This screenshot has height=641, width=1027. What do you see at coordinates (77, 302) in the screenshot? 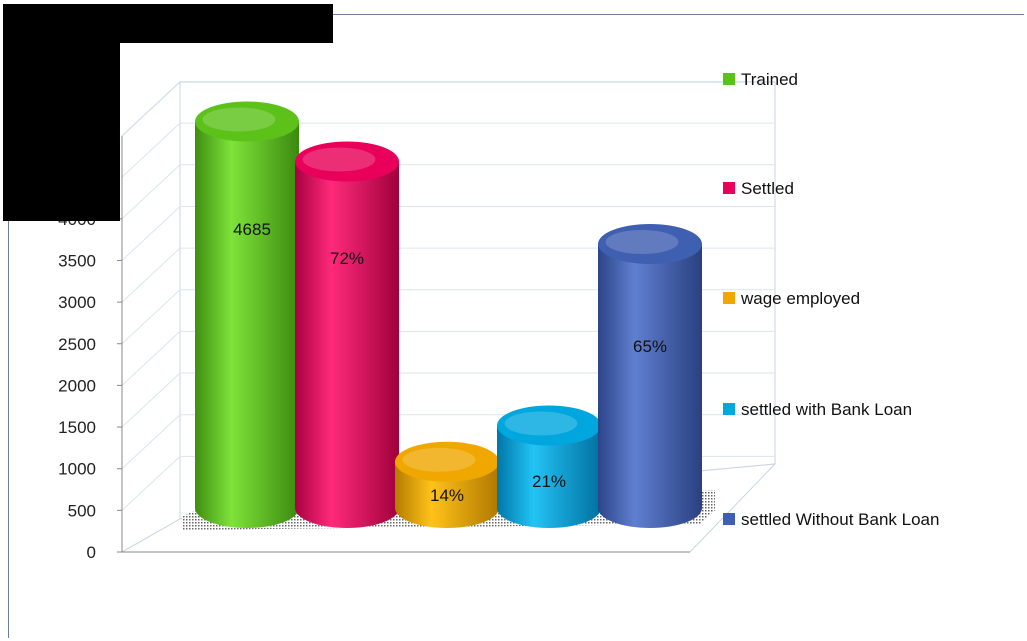
I see `y-tick-label: 3000` at bounding box center [77, 302].